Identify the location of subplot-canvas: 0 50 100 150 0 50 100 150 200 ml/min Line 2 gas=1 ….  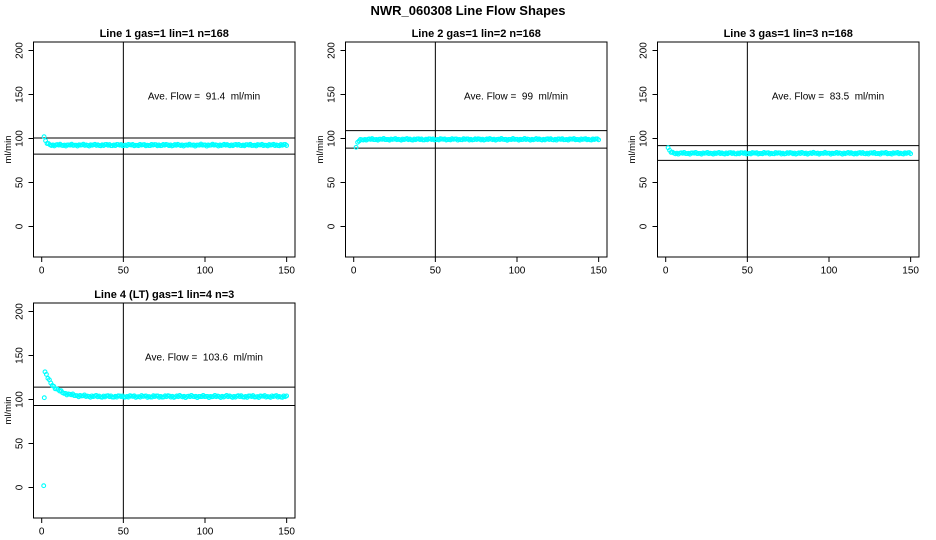
(461, 152).